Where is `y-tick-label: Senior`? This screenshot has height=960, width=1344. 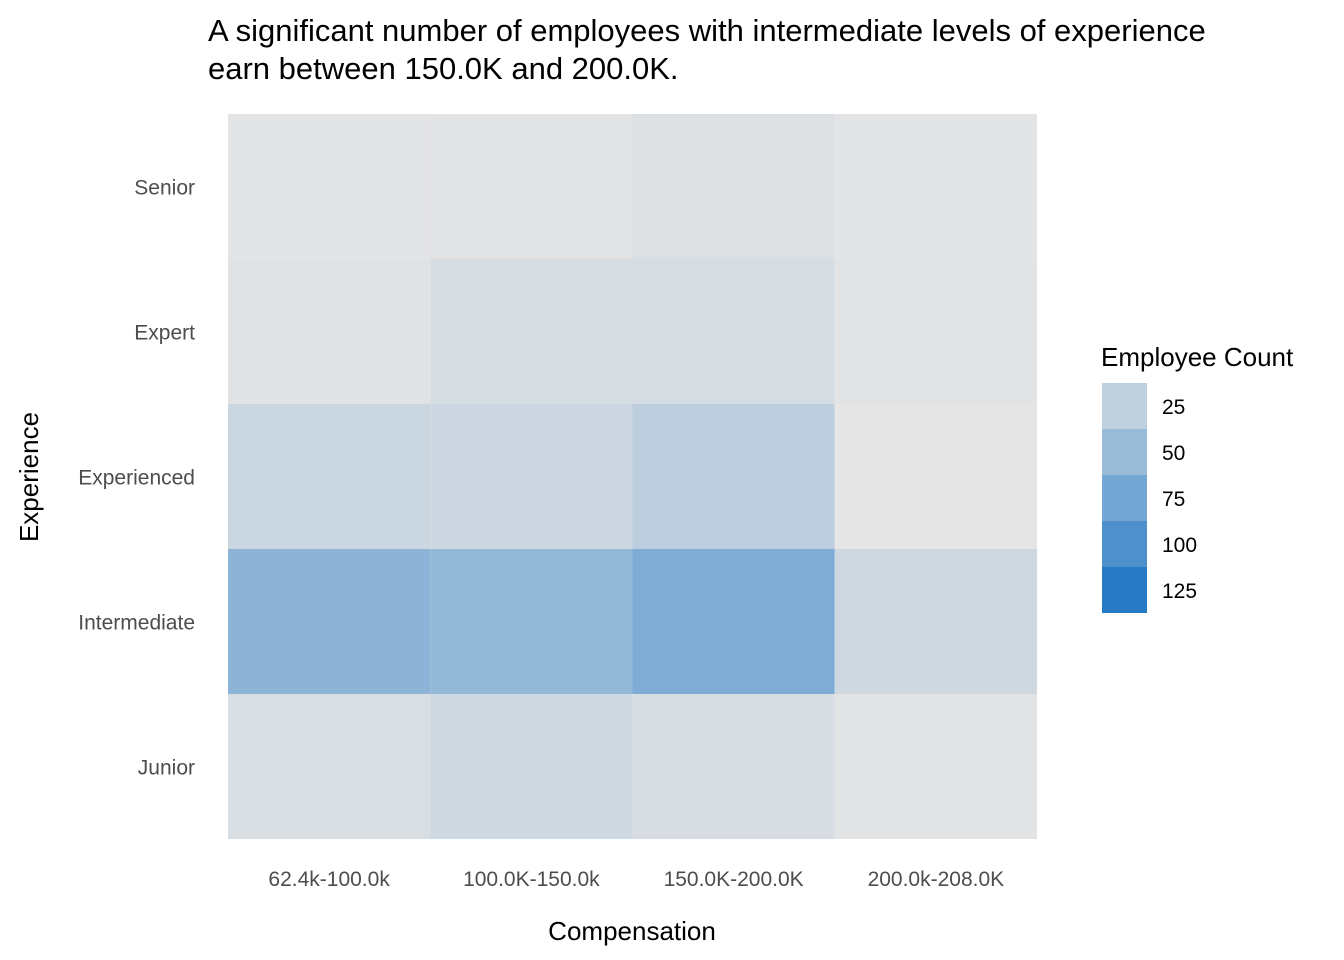 y-tick-label: Senior is located at coordinates (164, 188).